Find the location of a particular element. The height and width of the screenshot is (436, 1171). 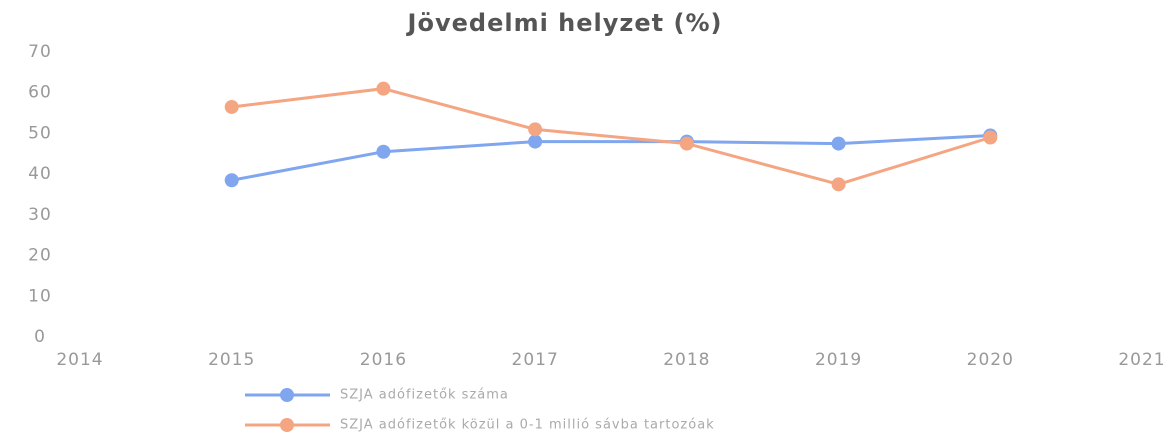

y-tick-label: 30 is located at coordinates (40, 215).